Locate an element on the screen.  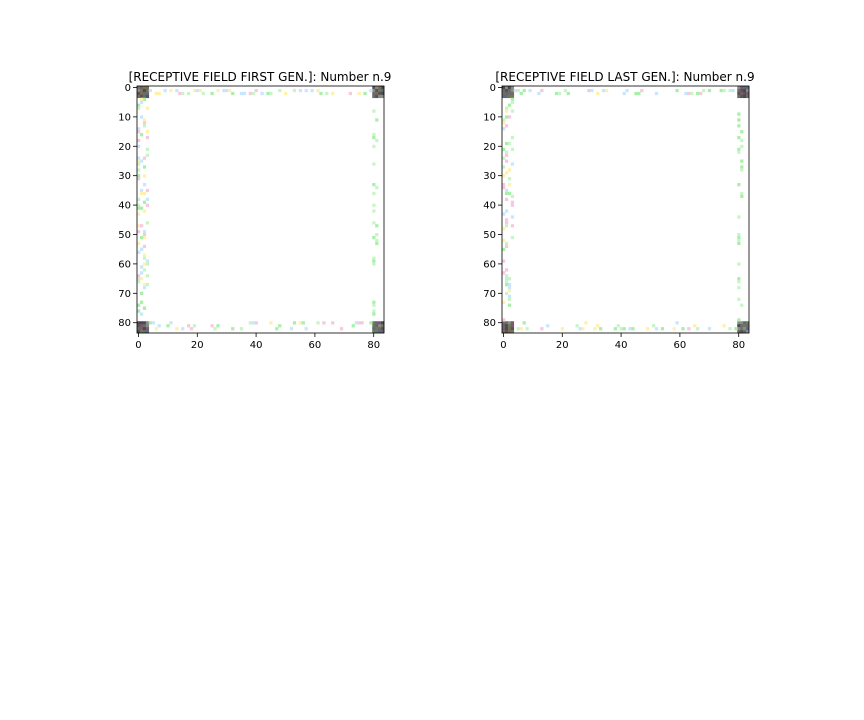
heatmap-image is located at coordinates (626, 210).